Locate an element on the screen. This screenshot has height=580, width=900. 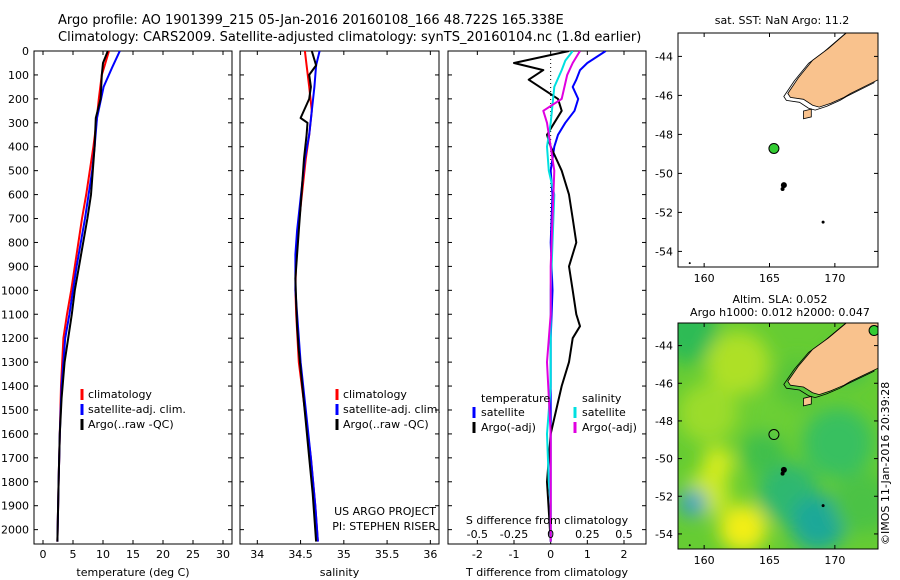
x-tick-label: 35.5 is located at coordinates (387, 554).